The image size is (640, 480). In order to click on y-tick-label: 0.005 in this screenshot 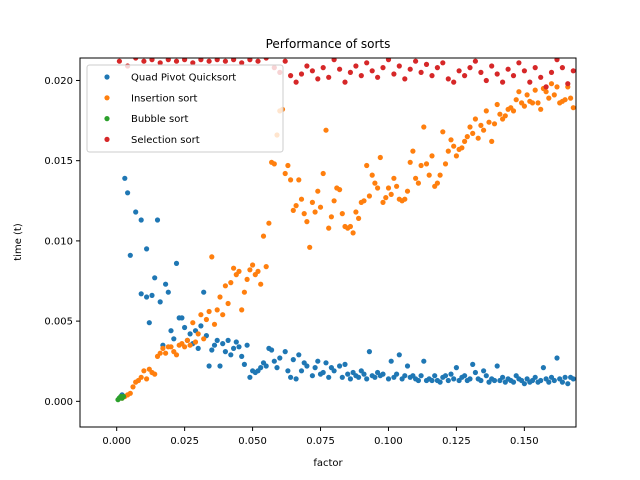, I will do `click(58, 322)`.